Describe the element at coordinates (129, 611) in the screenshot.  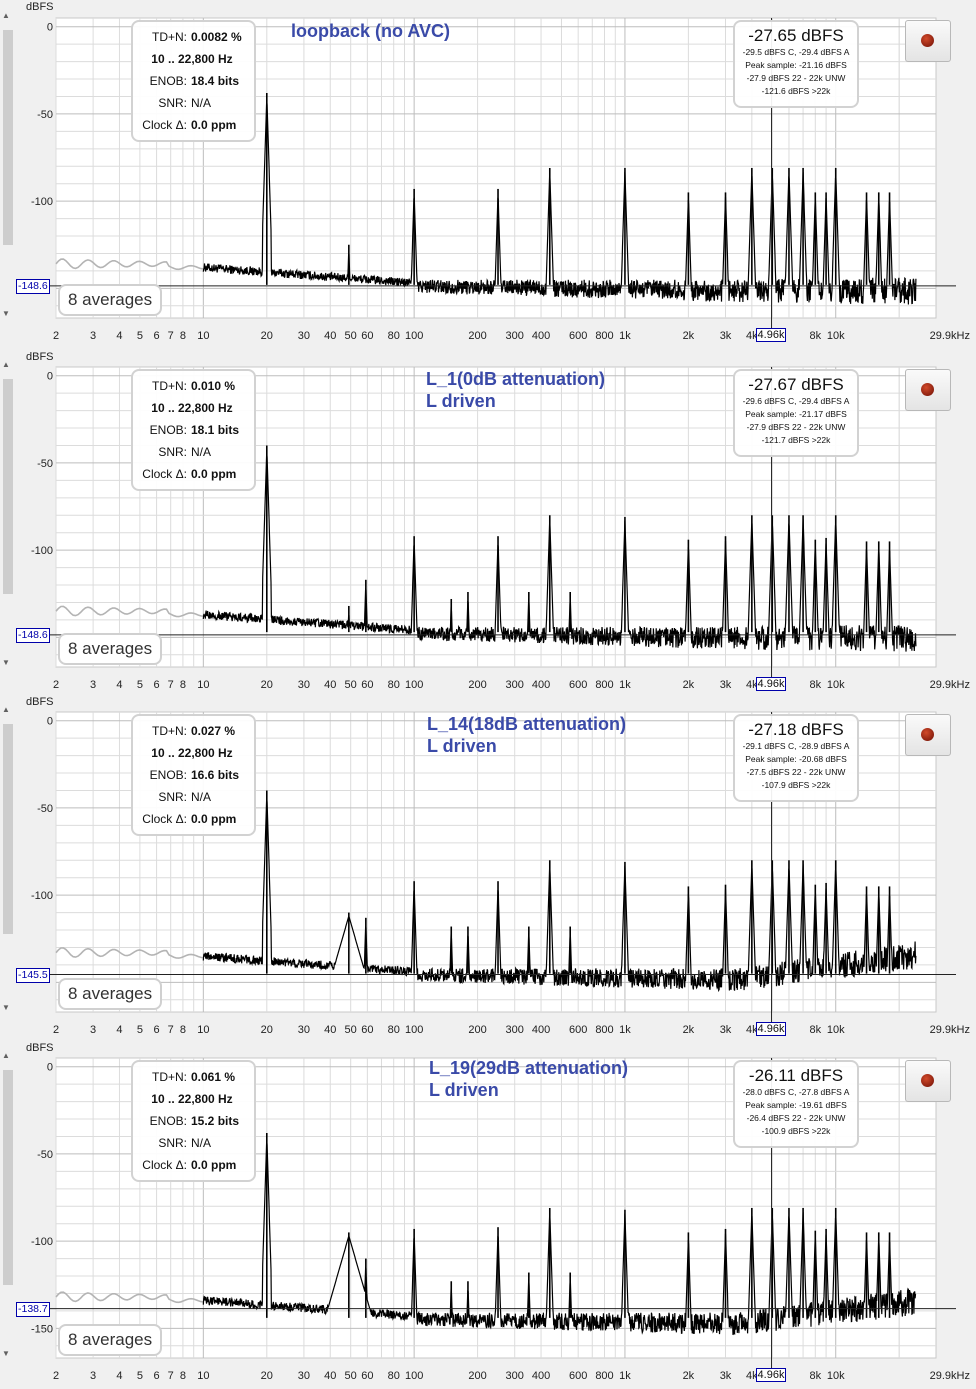
I see `trace-below-10hz` at that location.